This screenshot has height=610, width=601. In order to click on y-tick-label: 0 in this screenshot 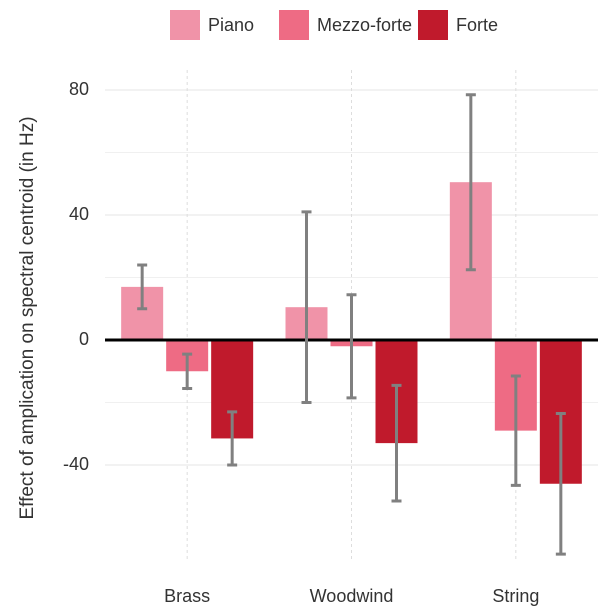, I will do `click(84, 339)`.